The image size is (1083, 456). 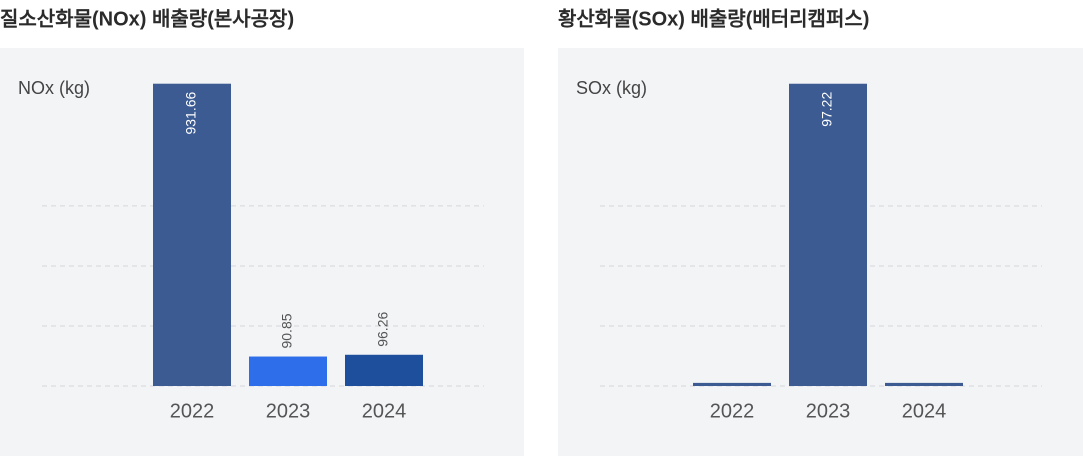 What do you see at coordinates (383, 329) in the screenshot?
I see `value-label: 96.26` at bounding box center [383, 329].